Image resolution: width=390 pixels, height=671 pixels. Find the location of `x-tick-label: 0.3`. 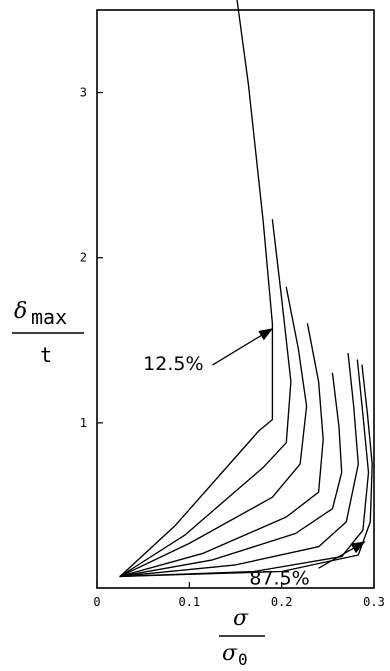

x-tick-label: 0.3 is located at coordinates (374, 602).